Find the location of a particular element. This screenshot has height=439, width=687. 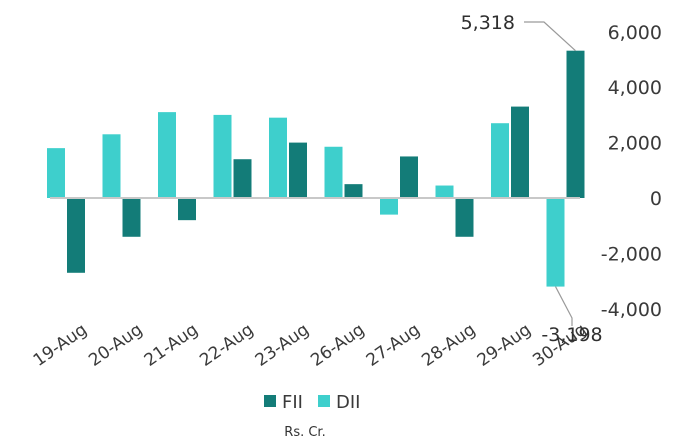

y-tick-label: 2,000 is located at coordinates (635, 144).